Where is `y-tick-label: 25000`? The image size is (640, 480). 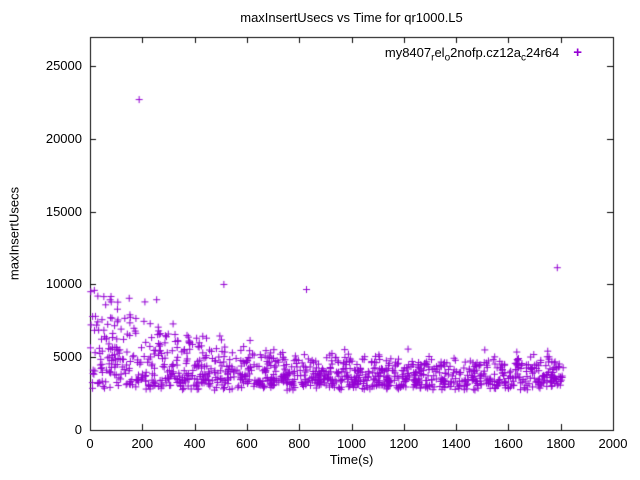
y-tick-label: 25000 is located at coordinates (63, 66).